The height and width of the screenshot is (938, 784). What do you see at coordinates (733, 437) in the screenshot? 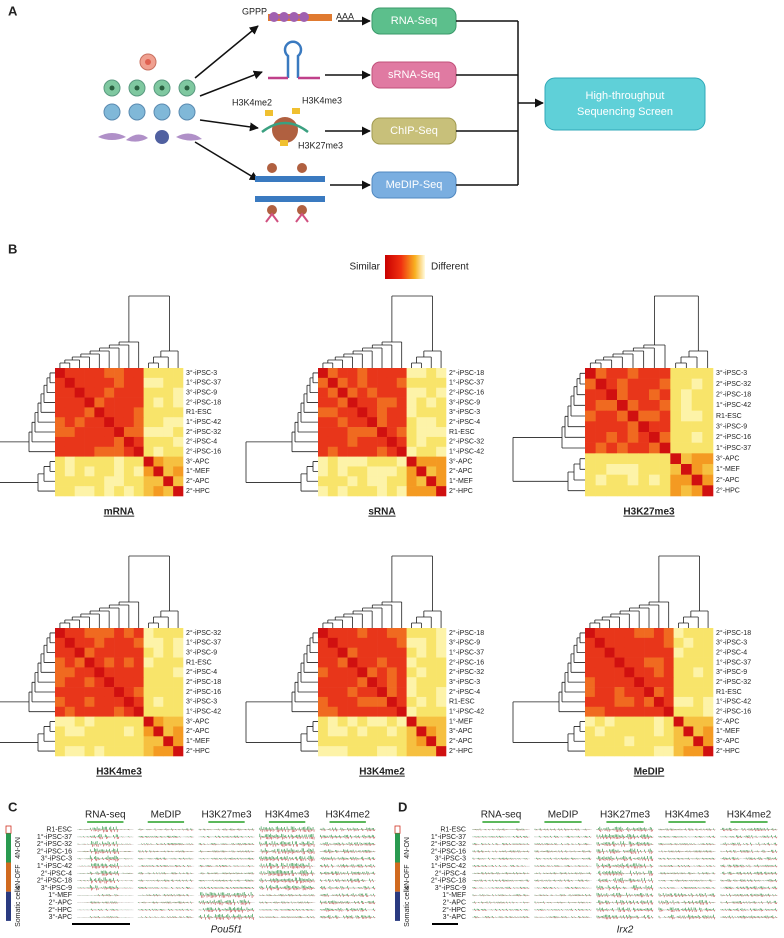
I see `row-label: 2°-iPSC-16` at bounding box center [733, 437].